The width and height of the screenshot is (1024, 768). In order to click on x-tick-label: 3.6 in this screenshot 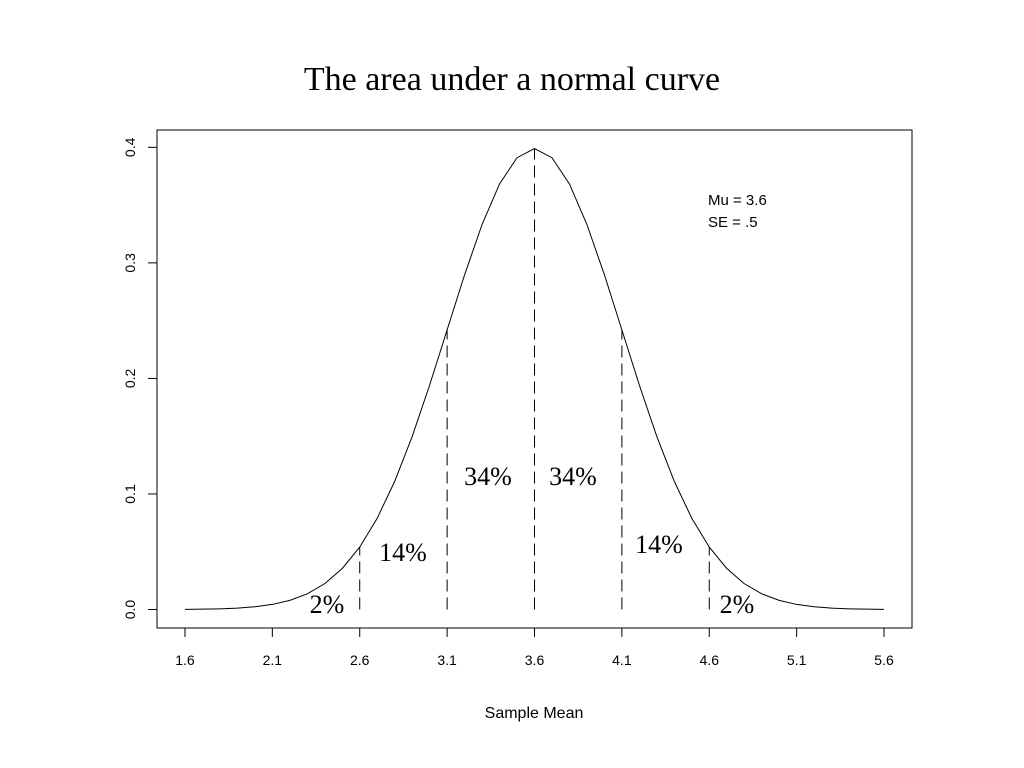, I will do `click(535, 660)`.